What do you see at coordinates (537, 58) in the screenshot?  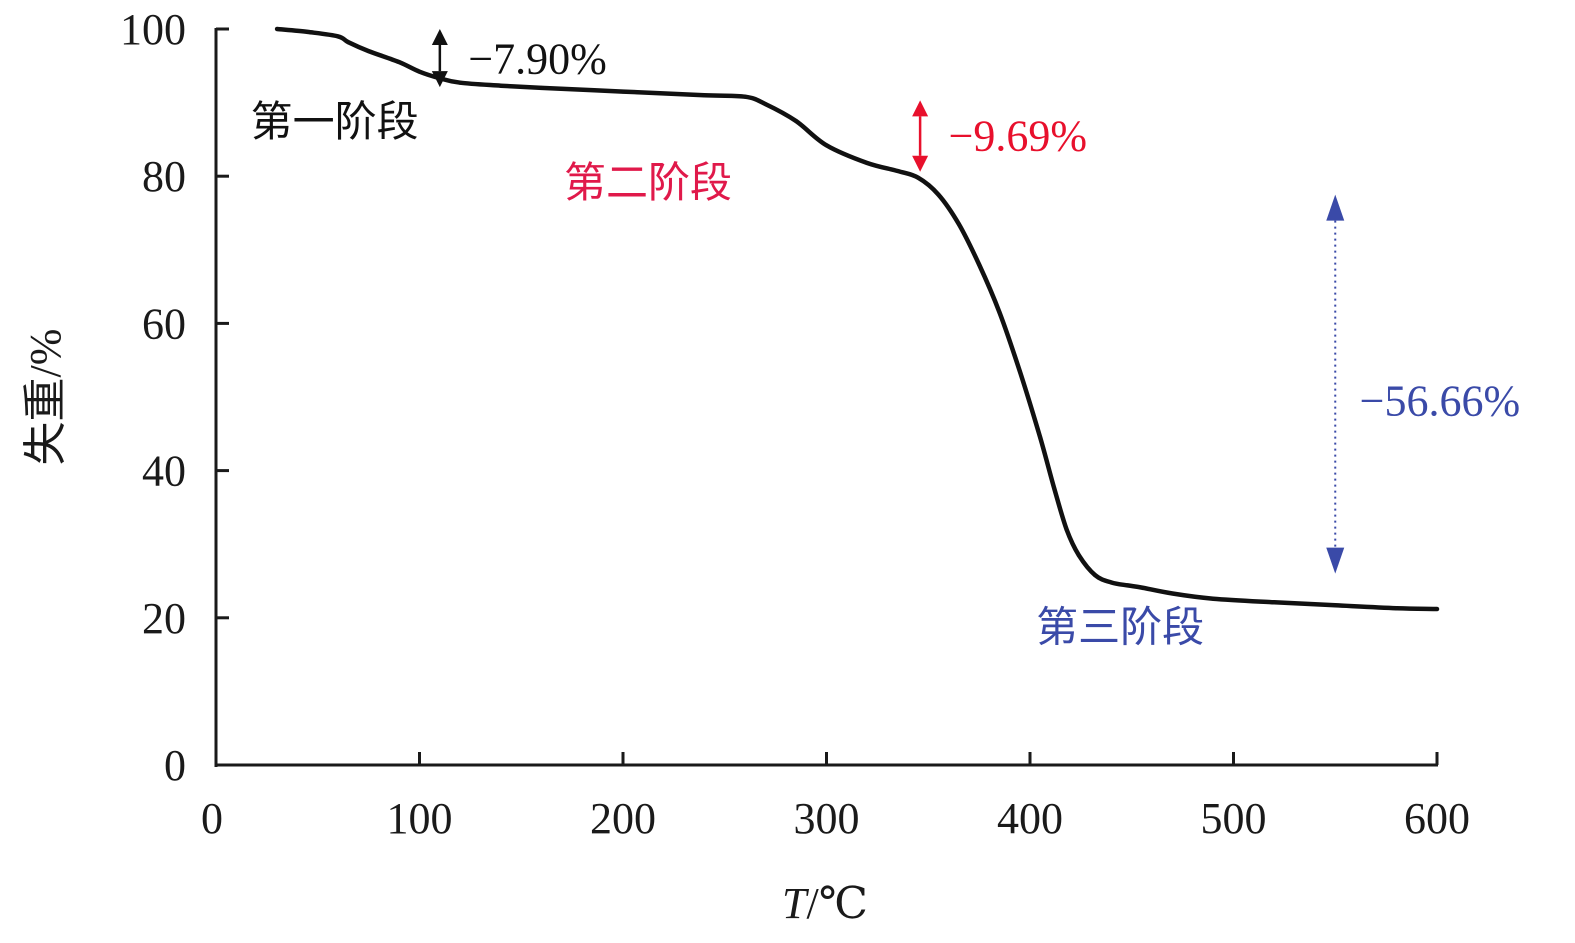 I see `annotation-label: −7.90%` at bounding box center [537, 58].